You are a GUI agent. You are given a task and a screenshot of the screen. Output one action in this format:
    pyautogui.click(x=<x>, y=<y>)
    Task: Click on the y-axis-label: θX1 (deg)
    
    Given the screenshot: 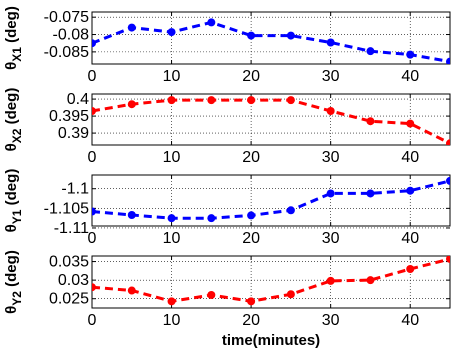 What is the action you would take?
    pyautogui.click(x=13, y=38)
    